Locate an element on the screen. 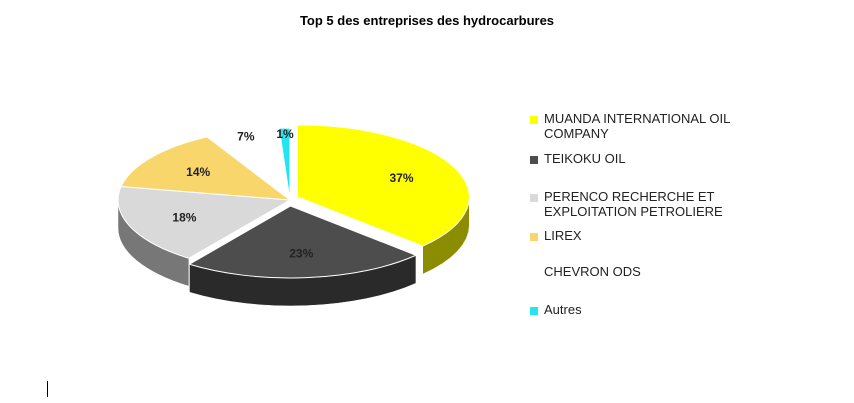 The width and height of the screenshot is (854, 403). slice-label-perenco: 18% is located at coordinates (184, 217).